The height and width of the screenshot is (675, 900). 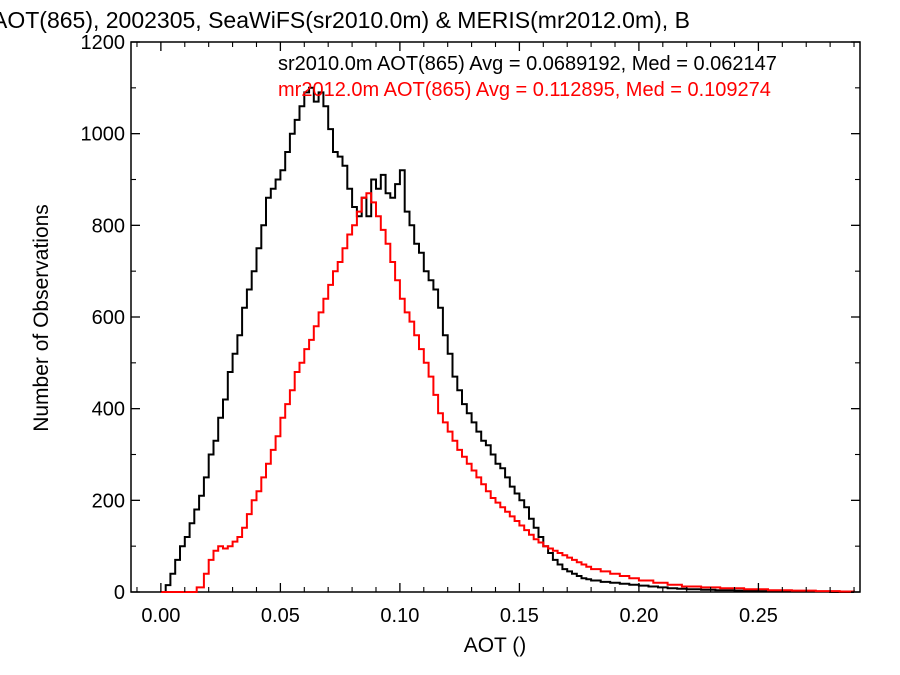 I want to click on y-tick-label: 200, so click(x=108, y=501).